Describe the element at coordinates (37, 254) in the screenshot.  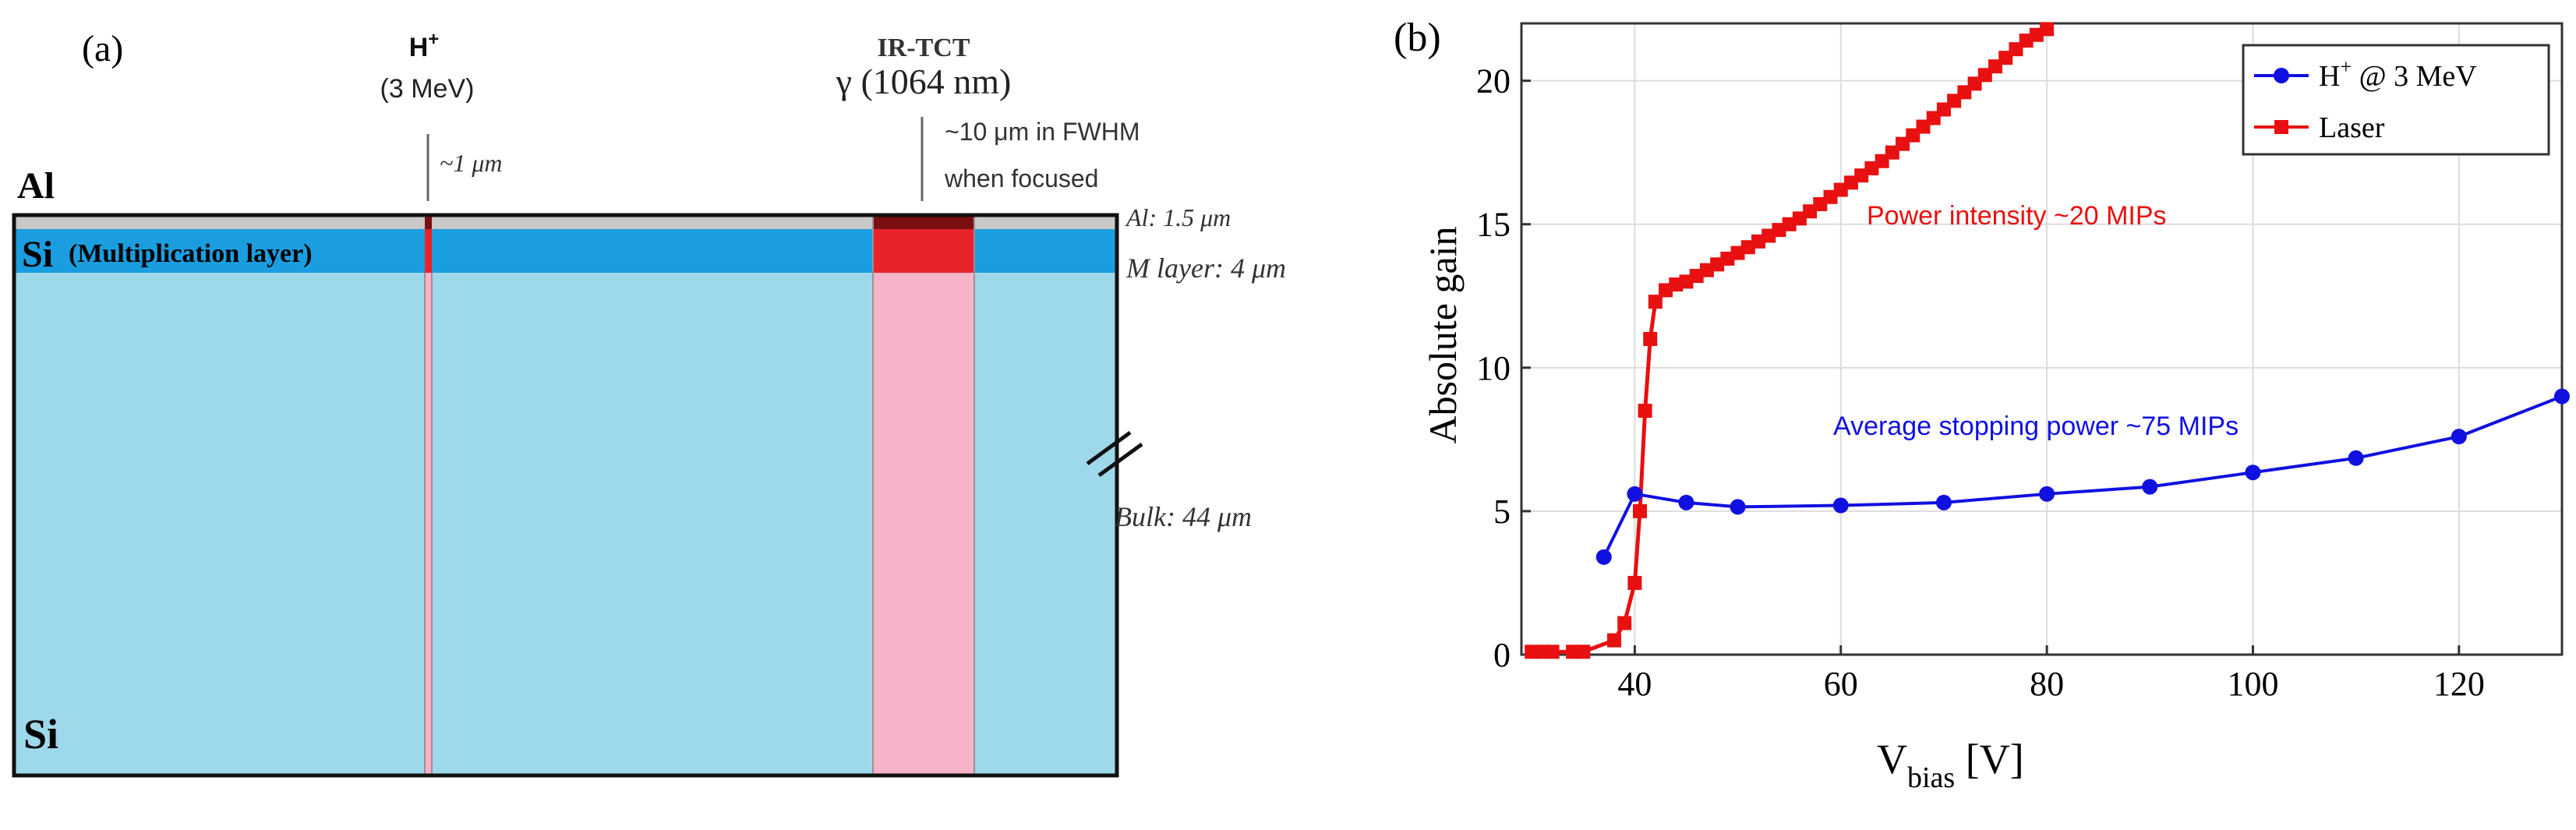
I see `mult-si-label: Si` at that location.